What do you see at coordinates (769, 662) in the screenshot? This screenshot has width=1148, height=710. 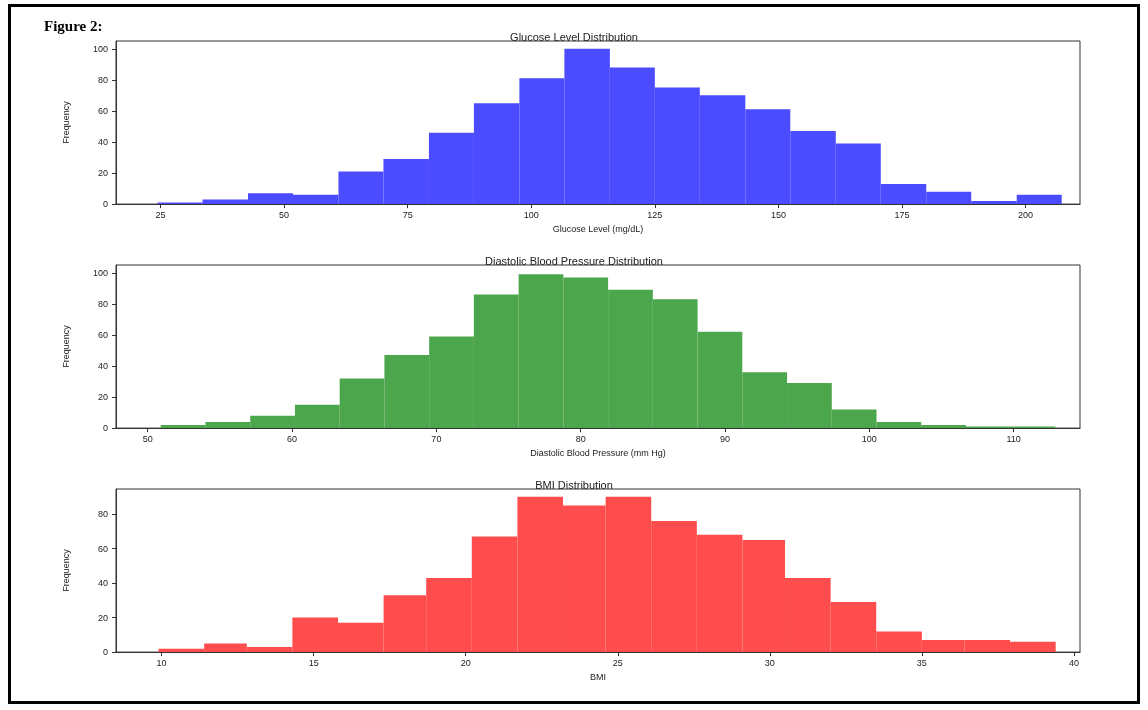 I see `x-tick-label: 30` at bounding box center [769, 662].